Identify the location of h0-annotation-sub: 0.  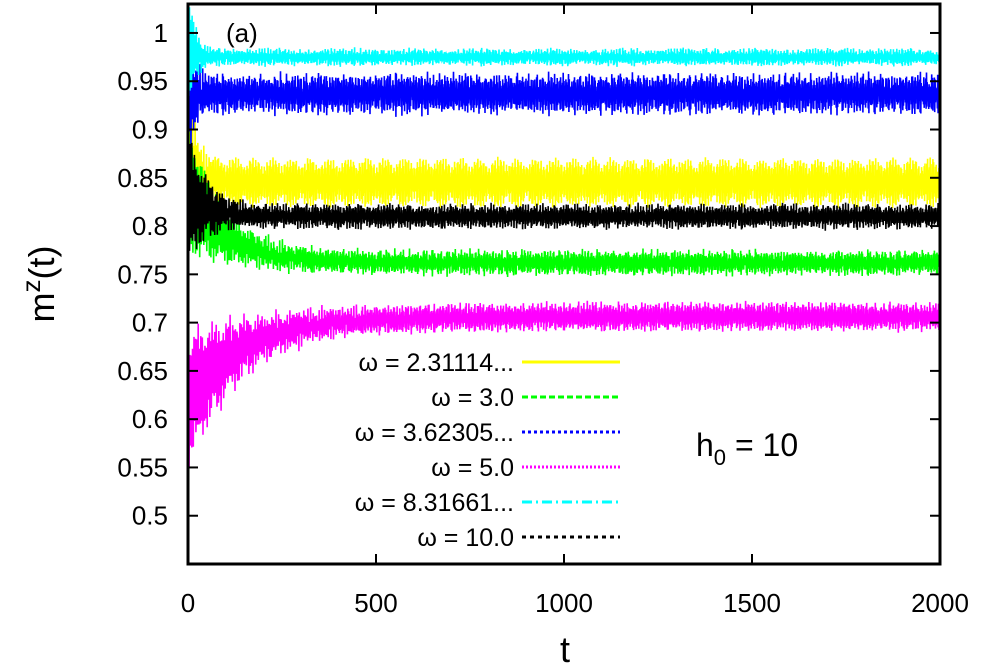
(720, 457).